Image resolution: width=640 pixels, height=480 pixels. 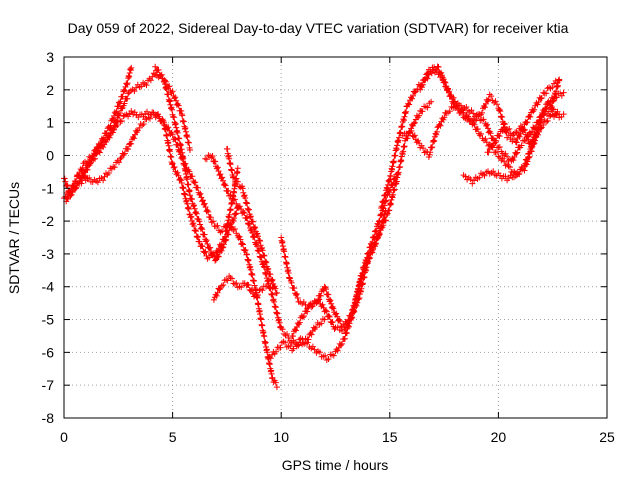 I want to click on y-tick-label: 2, so click(x=50, y=90).